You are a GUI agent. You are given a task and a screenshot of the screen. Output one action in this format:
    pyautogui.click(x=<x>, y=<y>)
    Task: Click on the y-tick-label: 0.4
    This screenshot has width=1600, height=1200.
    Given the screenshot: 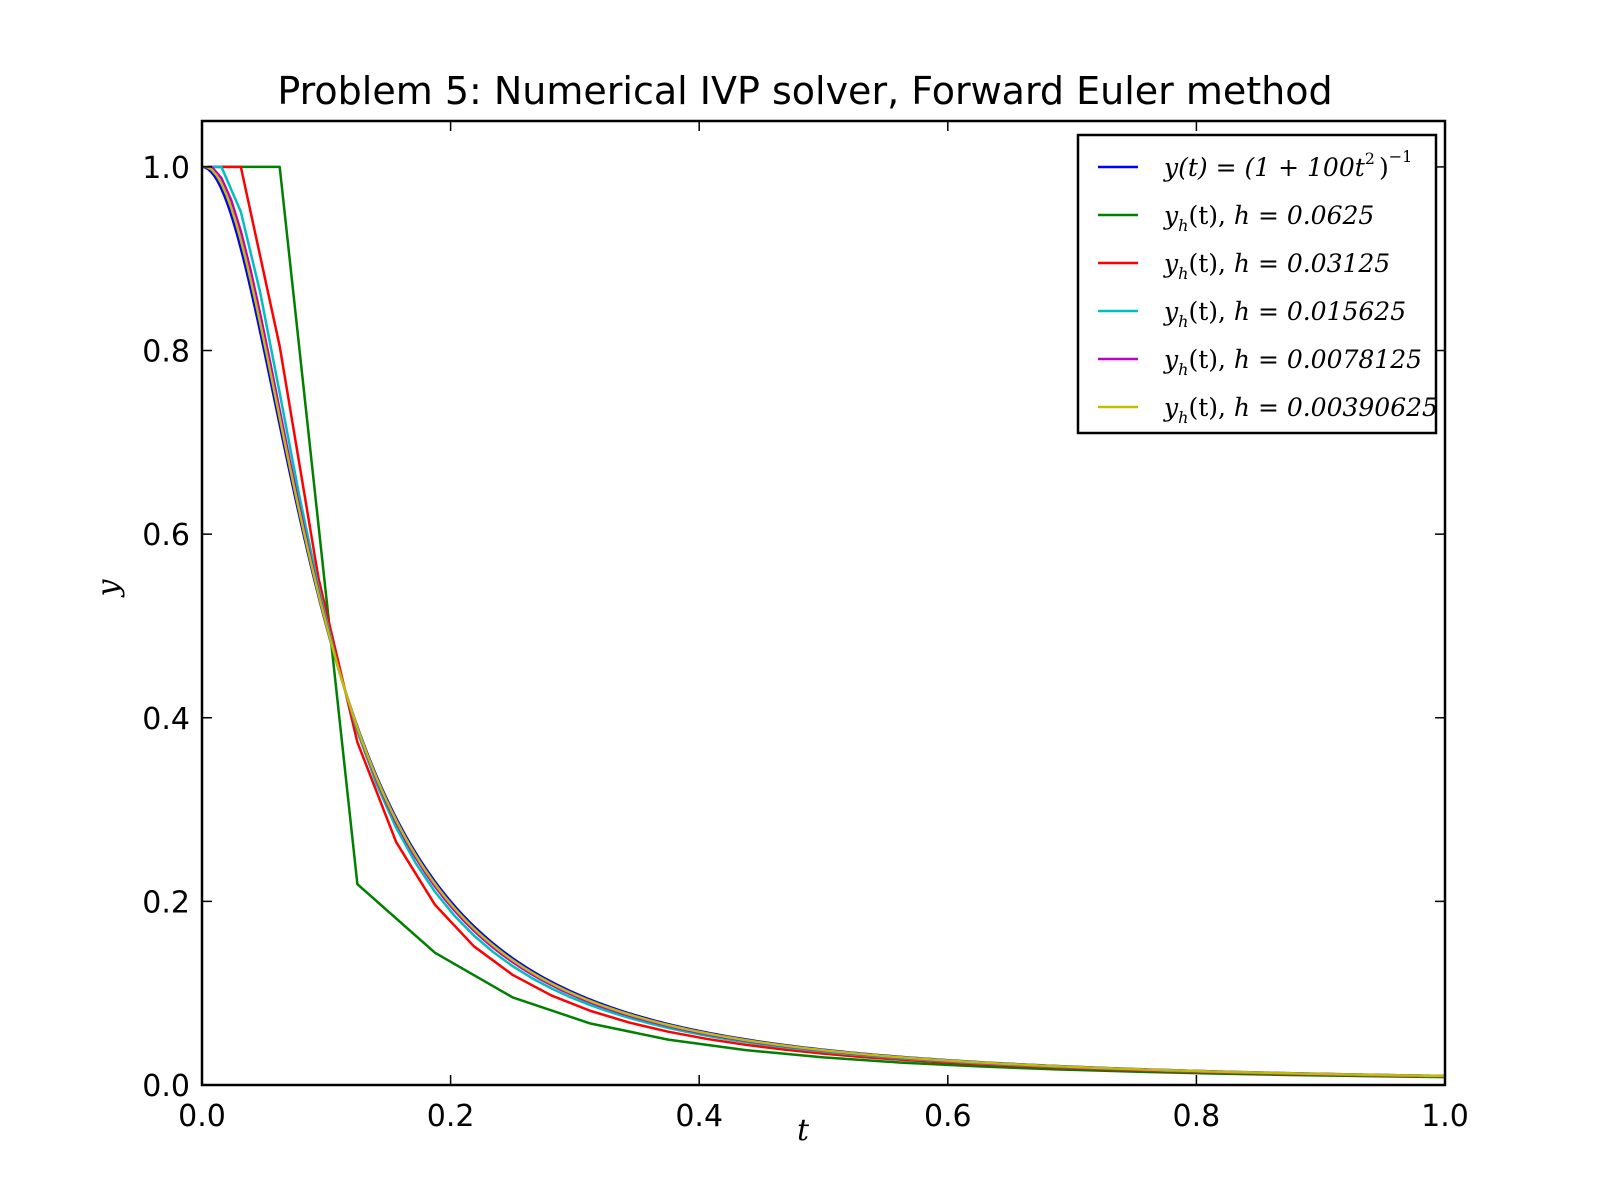 What is the action you would take?
    pyautogui.click(x=166, y=719)
    